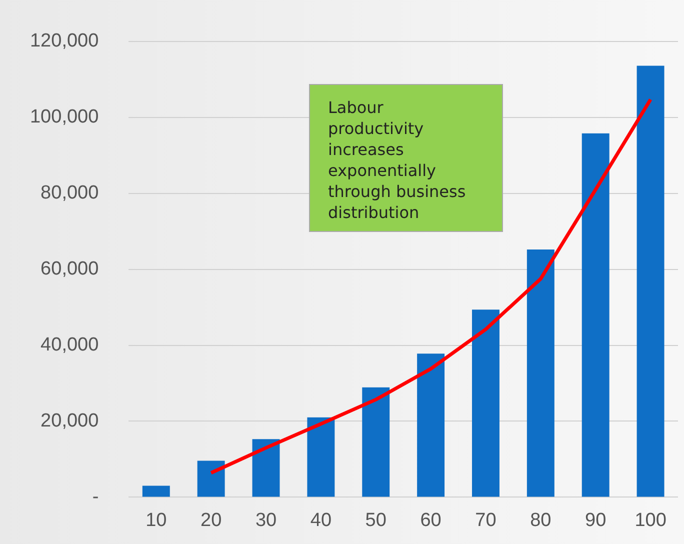  I want to click on x-tick-label: 60, so click(431, 520).